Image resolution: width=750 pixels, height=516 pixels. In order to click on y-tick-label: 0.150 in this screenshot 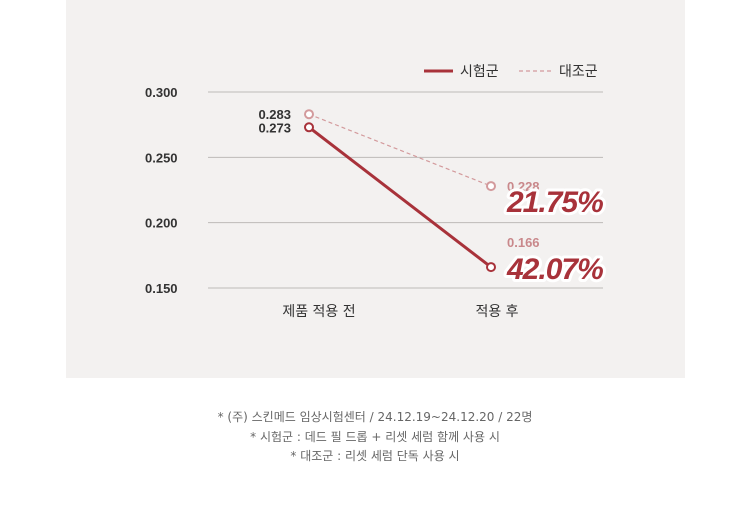, I will do `click(161, 288)`.